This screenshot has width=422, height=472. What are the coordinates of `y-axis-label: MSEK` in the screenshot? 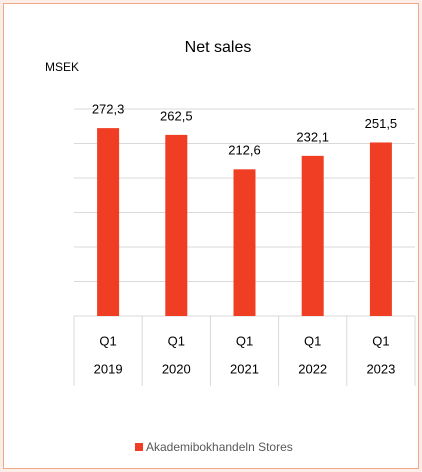 It's located at (62, 67).